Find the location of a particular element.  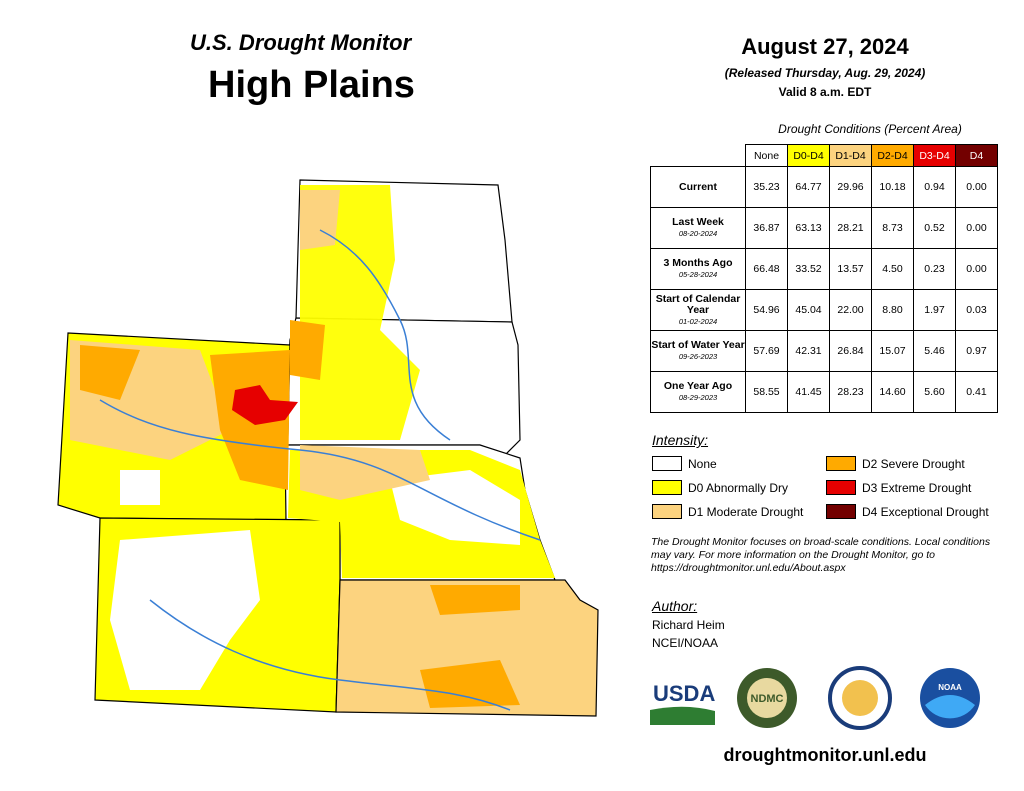

header-row: None D0-D4 D1-D4 D2-D4 D3-D4 D4 is located at coordinates (824, 155).